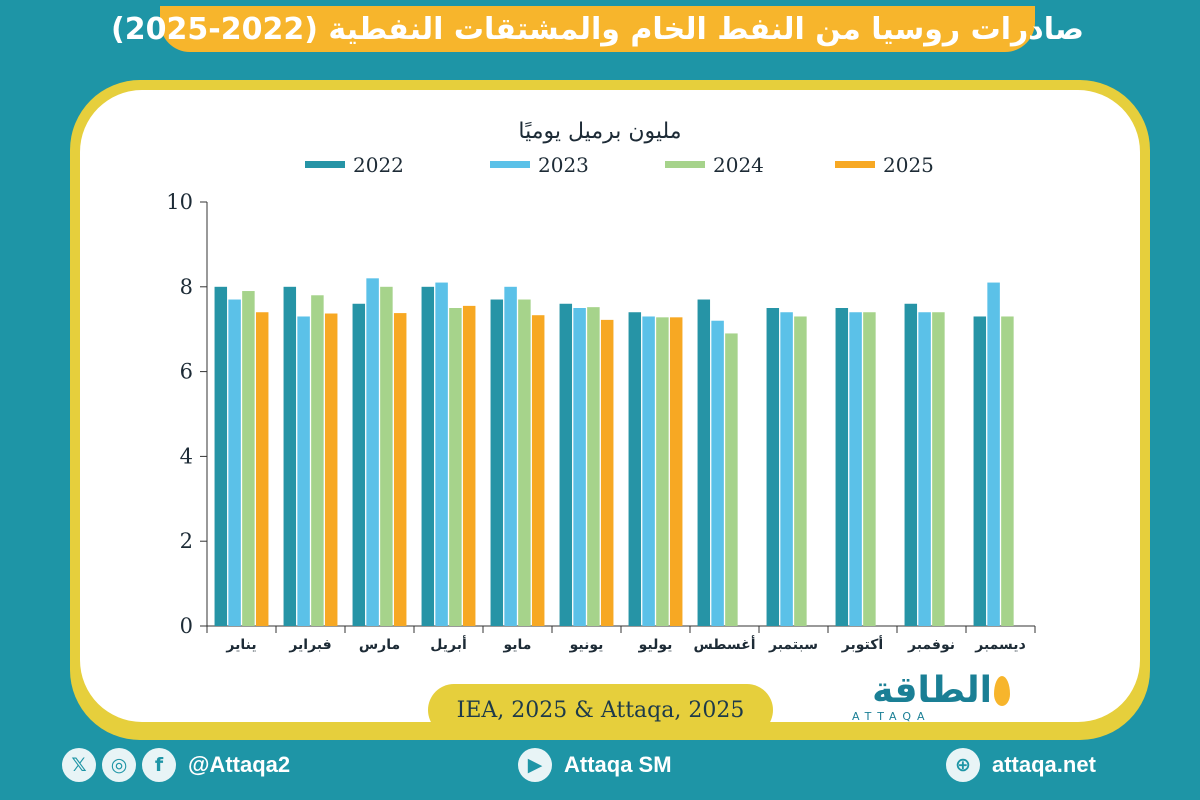 This screenshot has width=1200, height=800. What do you see at coordinates (79, 765) in the screenshot?
I see `x-icon: 𝕏` at bounding box center [79, 765].